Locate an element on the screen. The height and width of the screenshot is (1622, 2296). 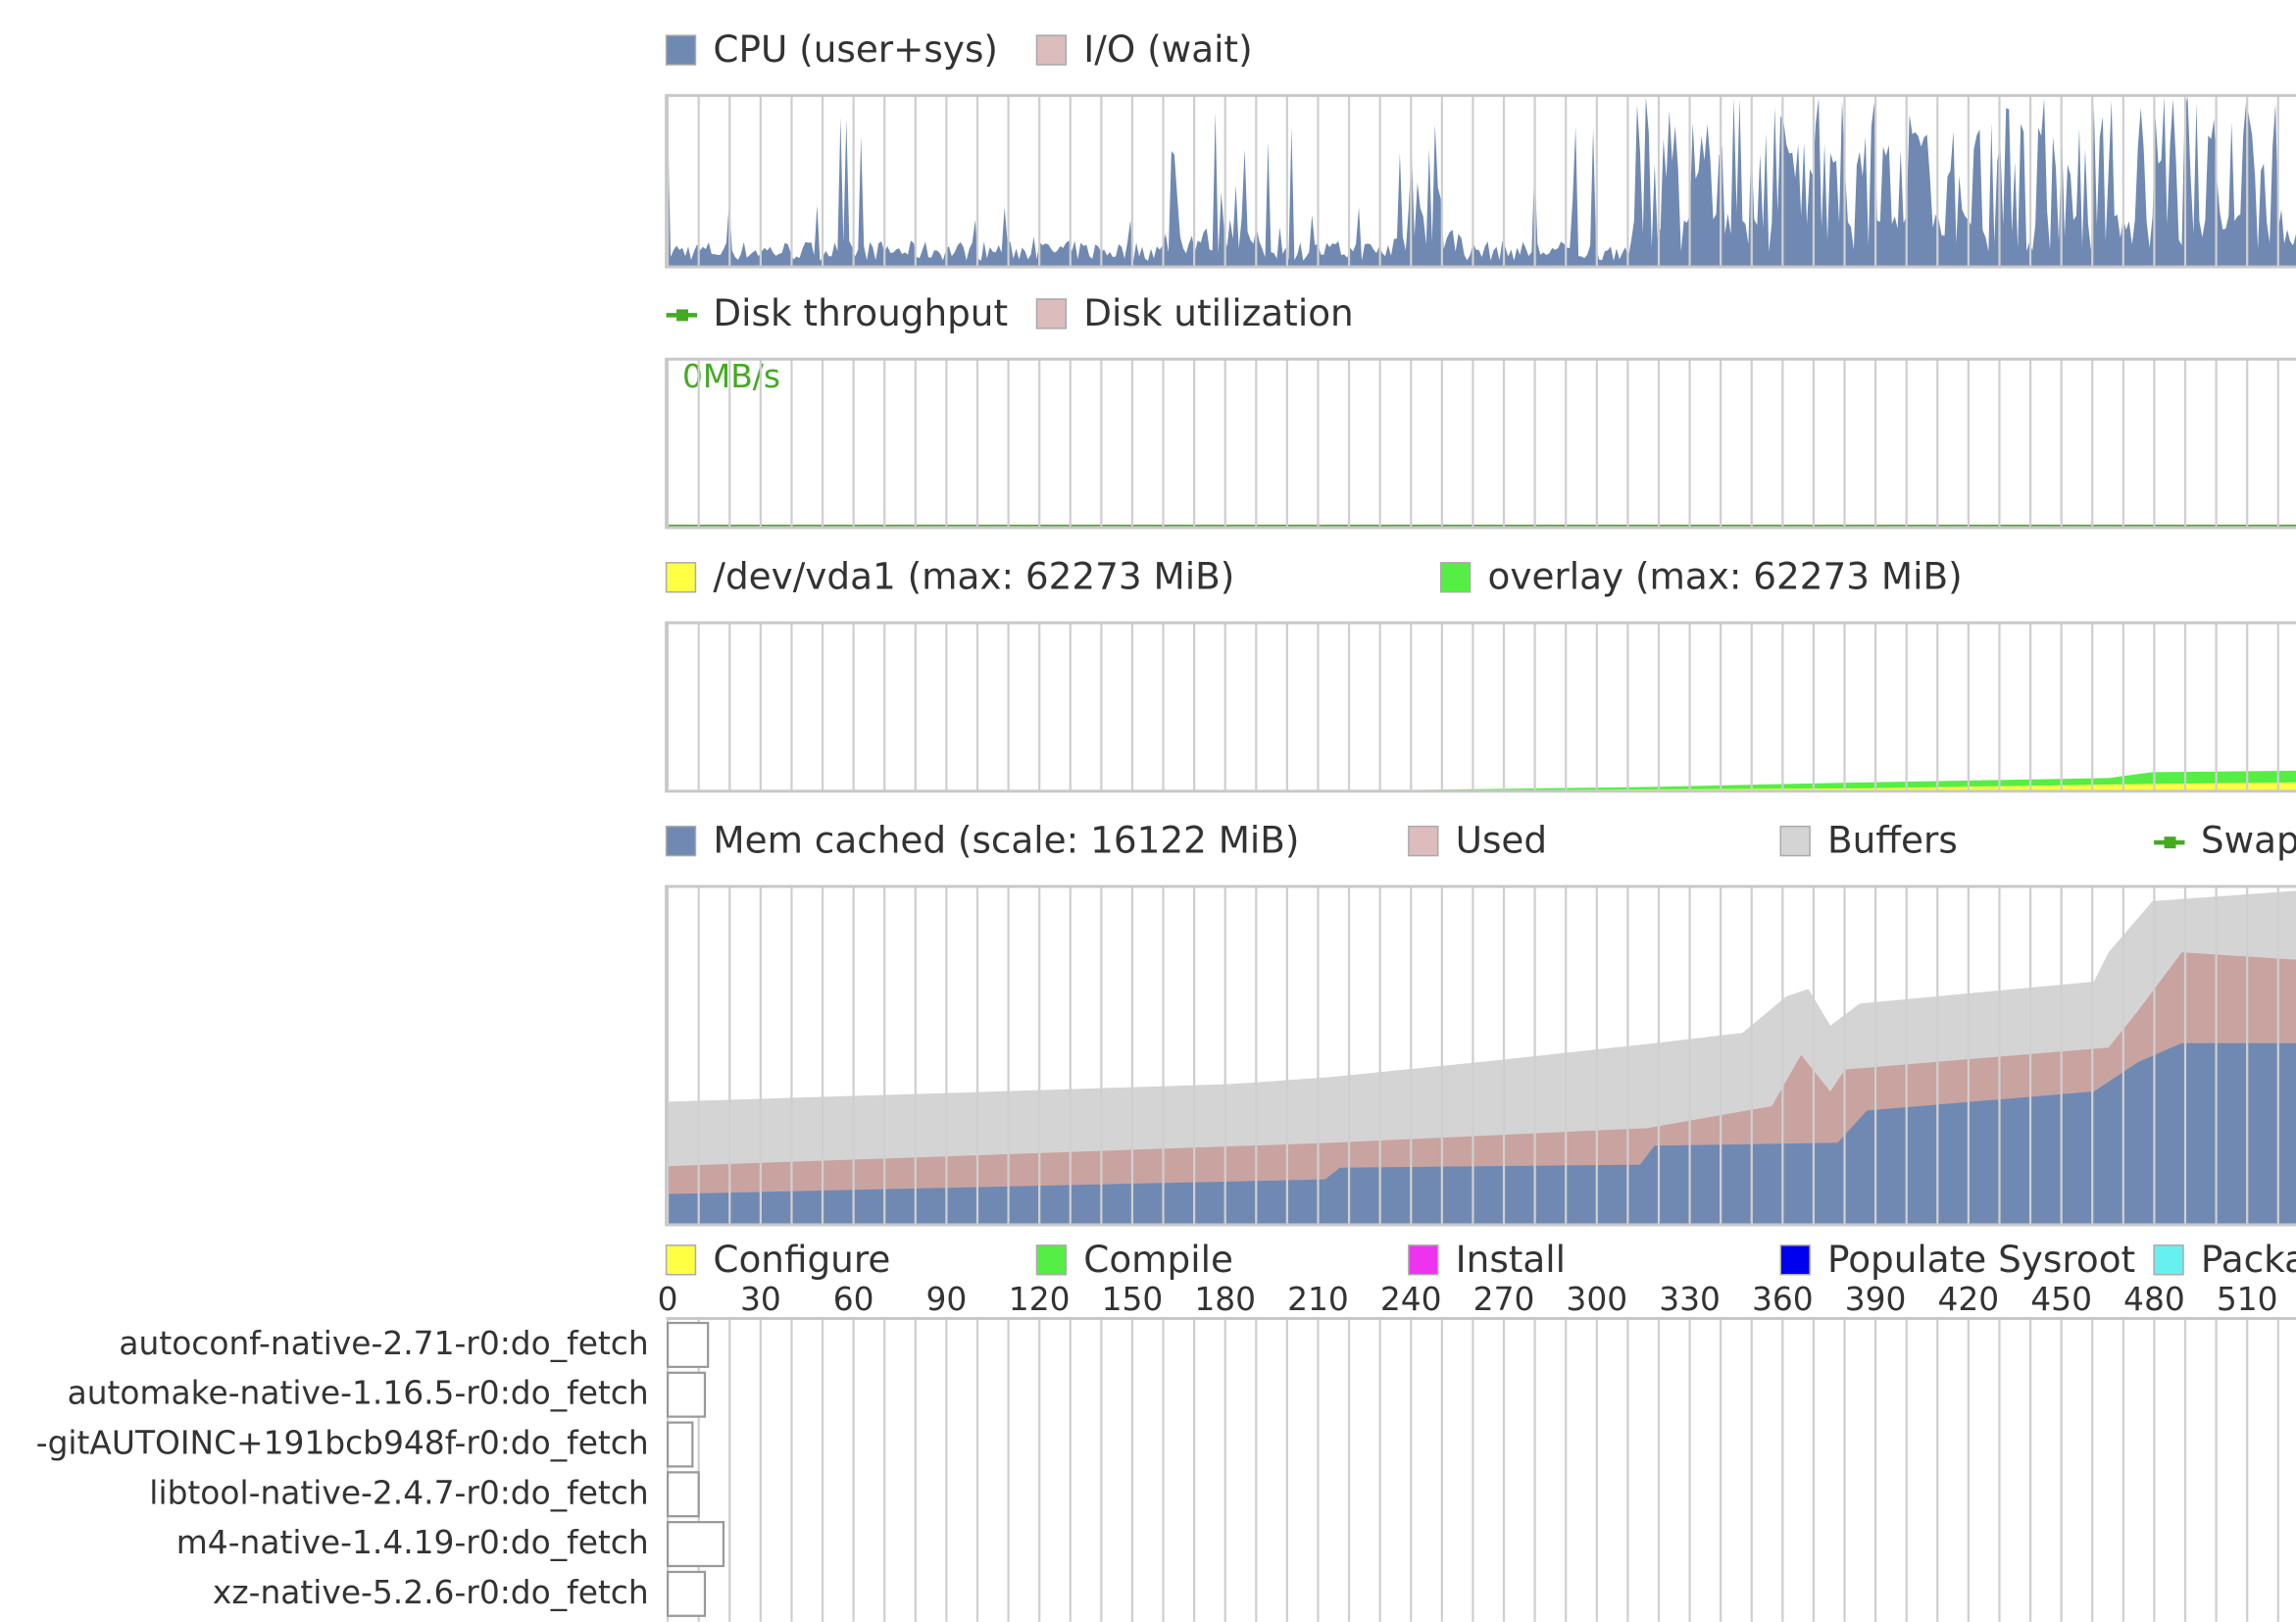
legend-label: Swap is located at coordinates (2248, 840).